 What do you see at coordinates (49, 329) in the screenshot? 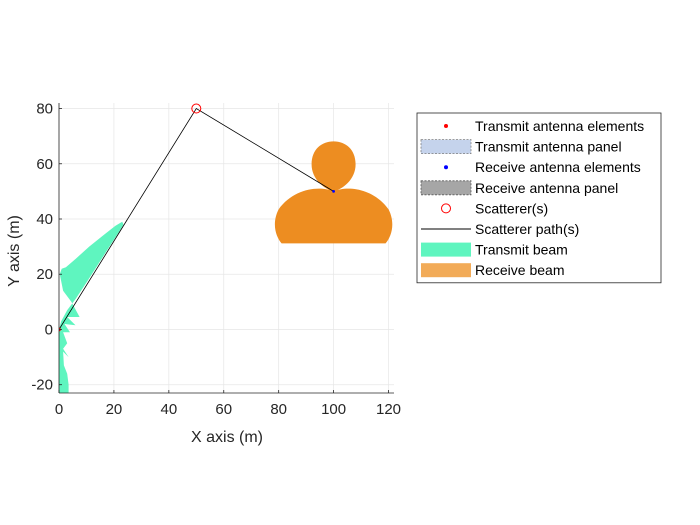
I see `y-tick-label: 0` at bounding box center [49, 329].